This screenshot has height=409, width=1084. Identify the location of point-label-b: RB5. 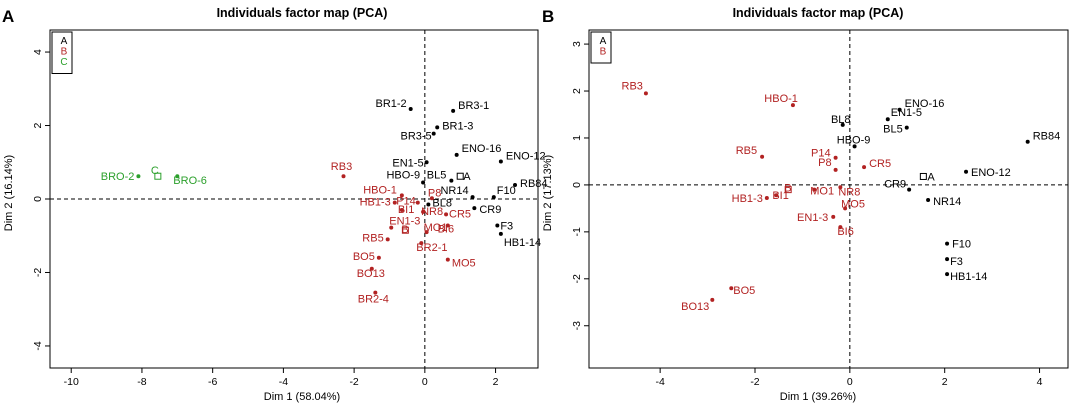
(746, 151).